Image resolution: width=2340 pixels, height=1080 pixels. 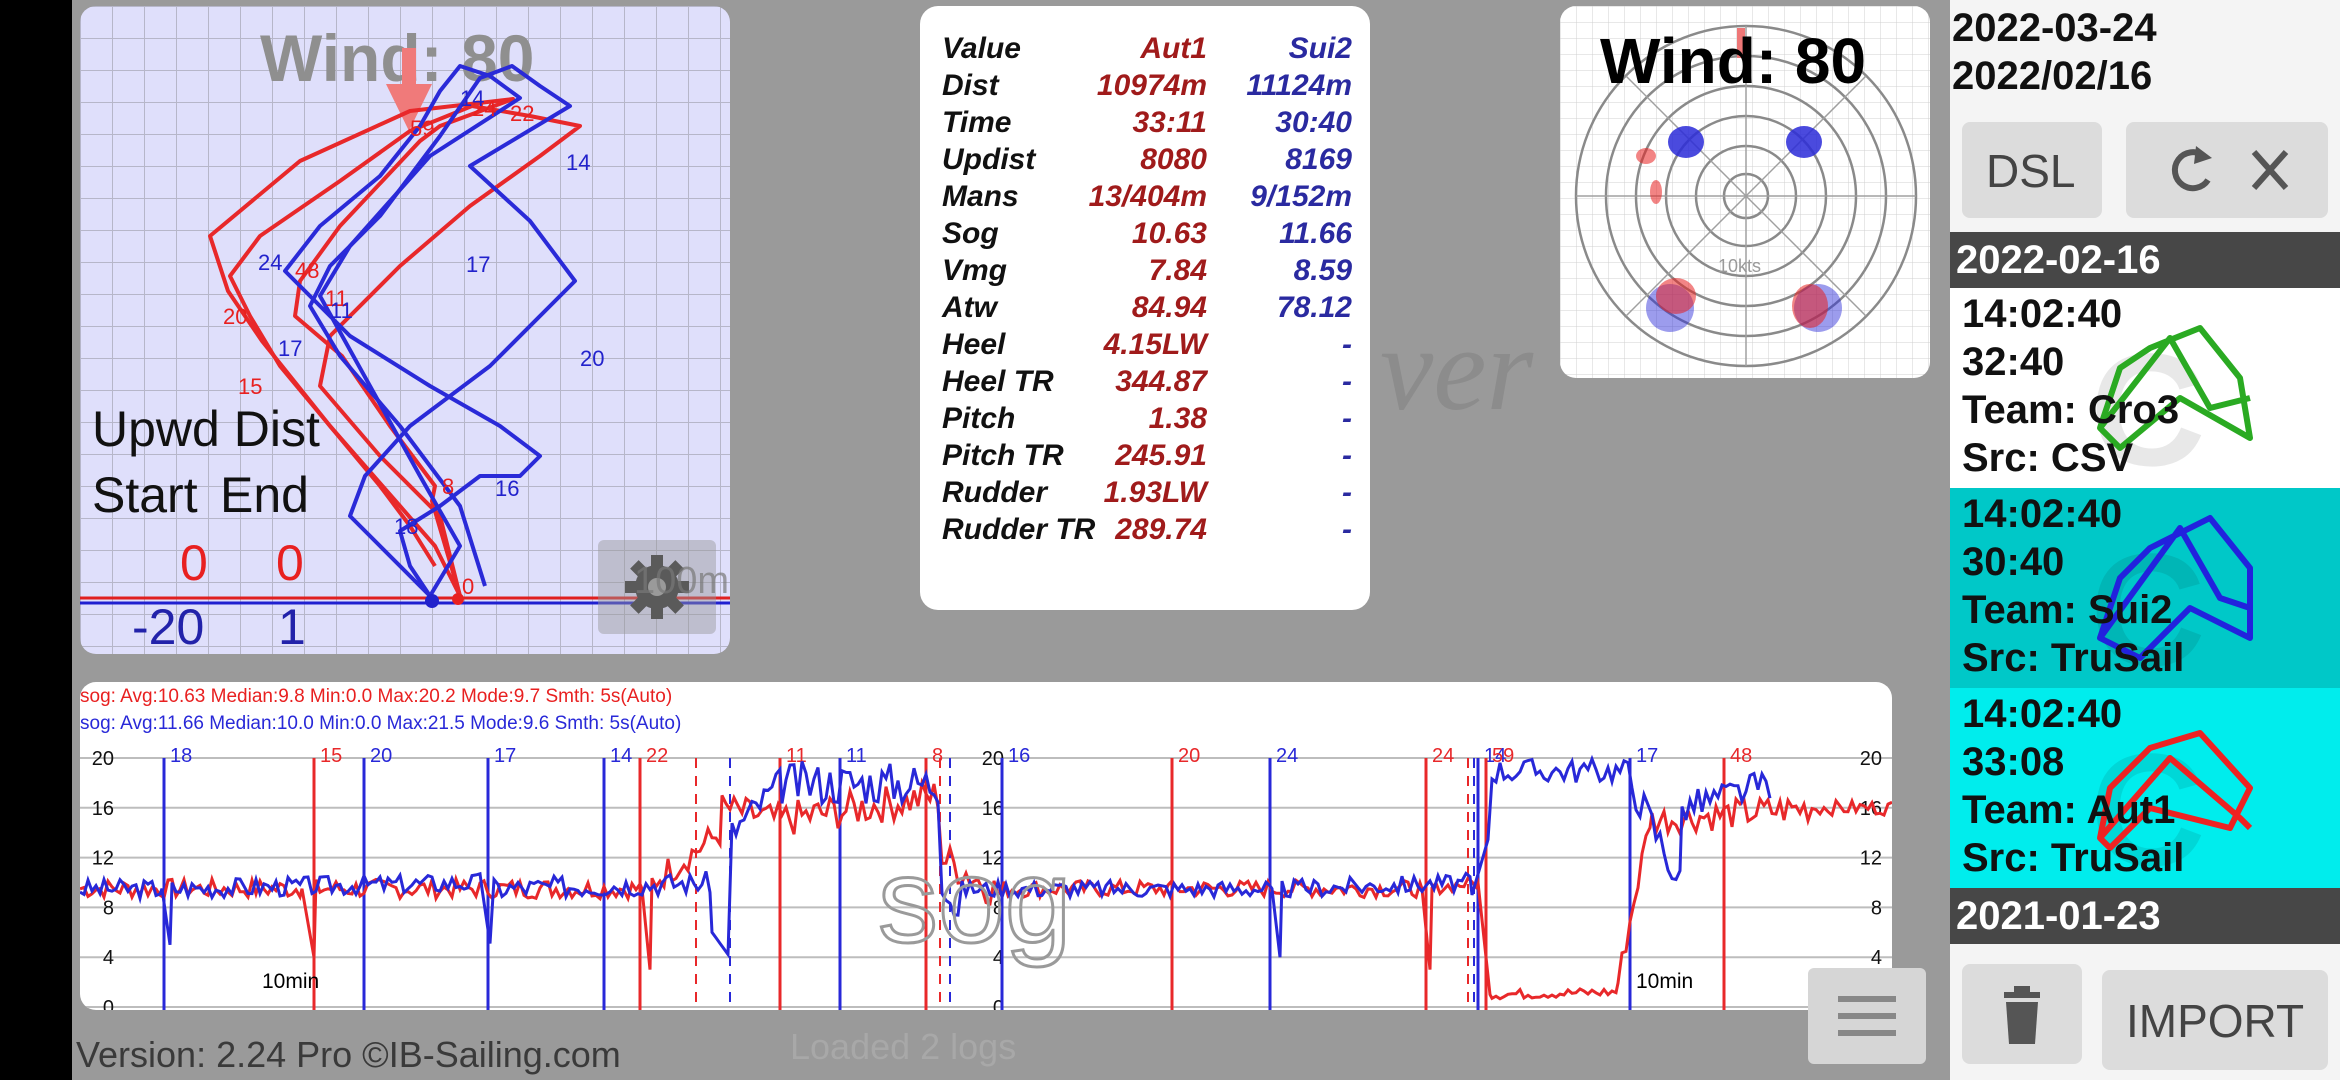 What do you see at coordinates (235, 316) in the screenshot?
I see `red-mark: 20` at bounding box center [235, 316].